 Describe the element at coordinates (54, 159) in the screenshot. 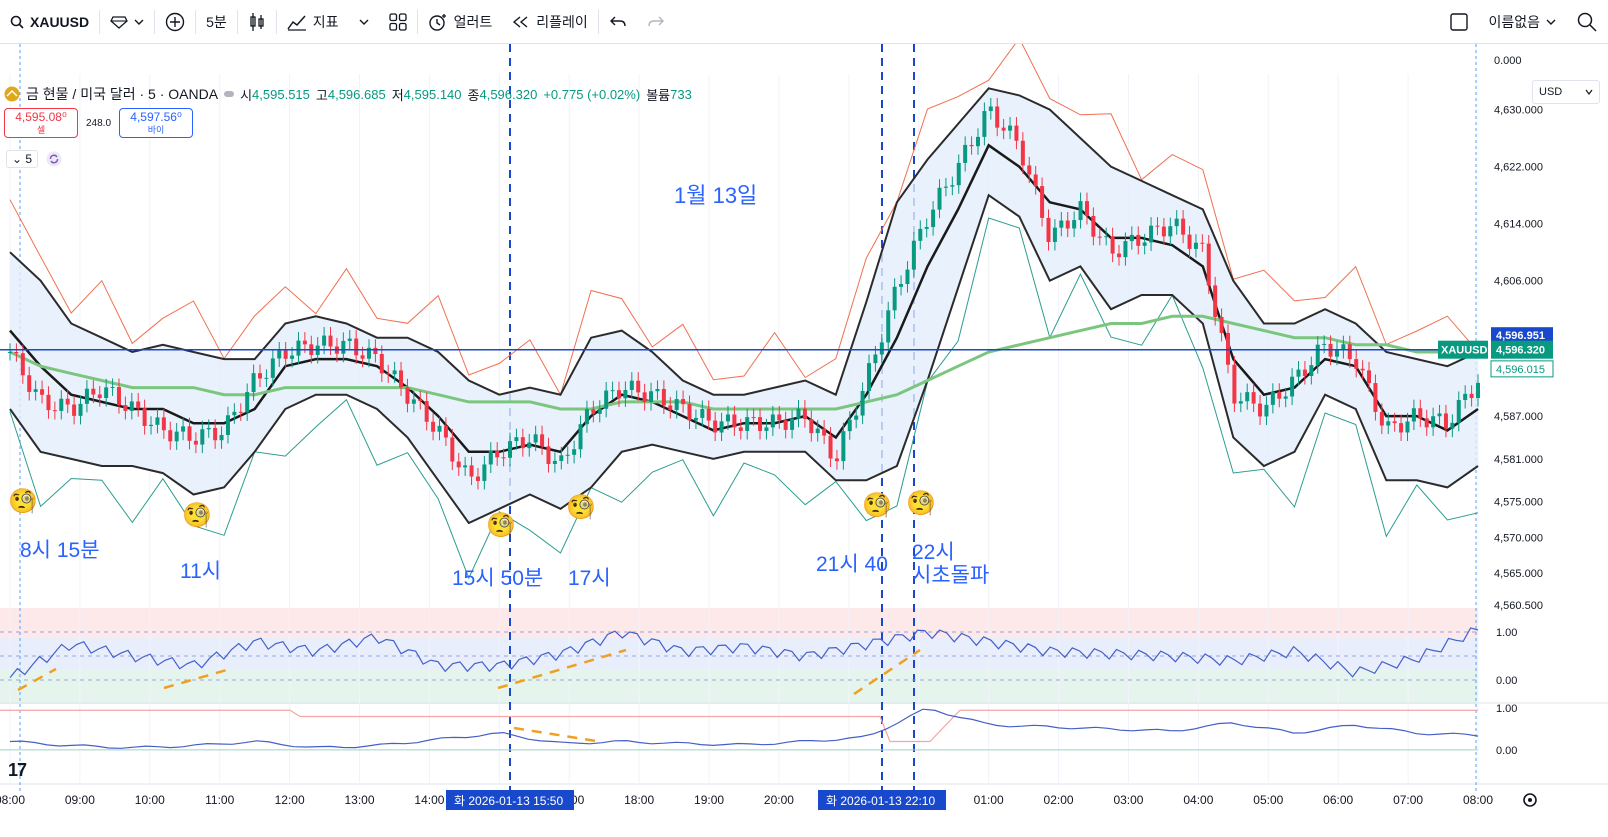

I see `refresh-icon` at that location.